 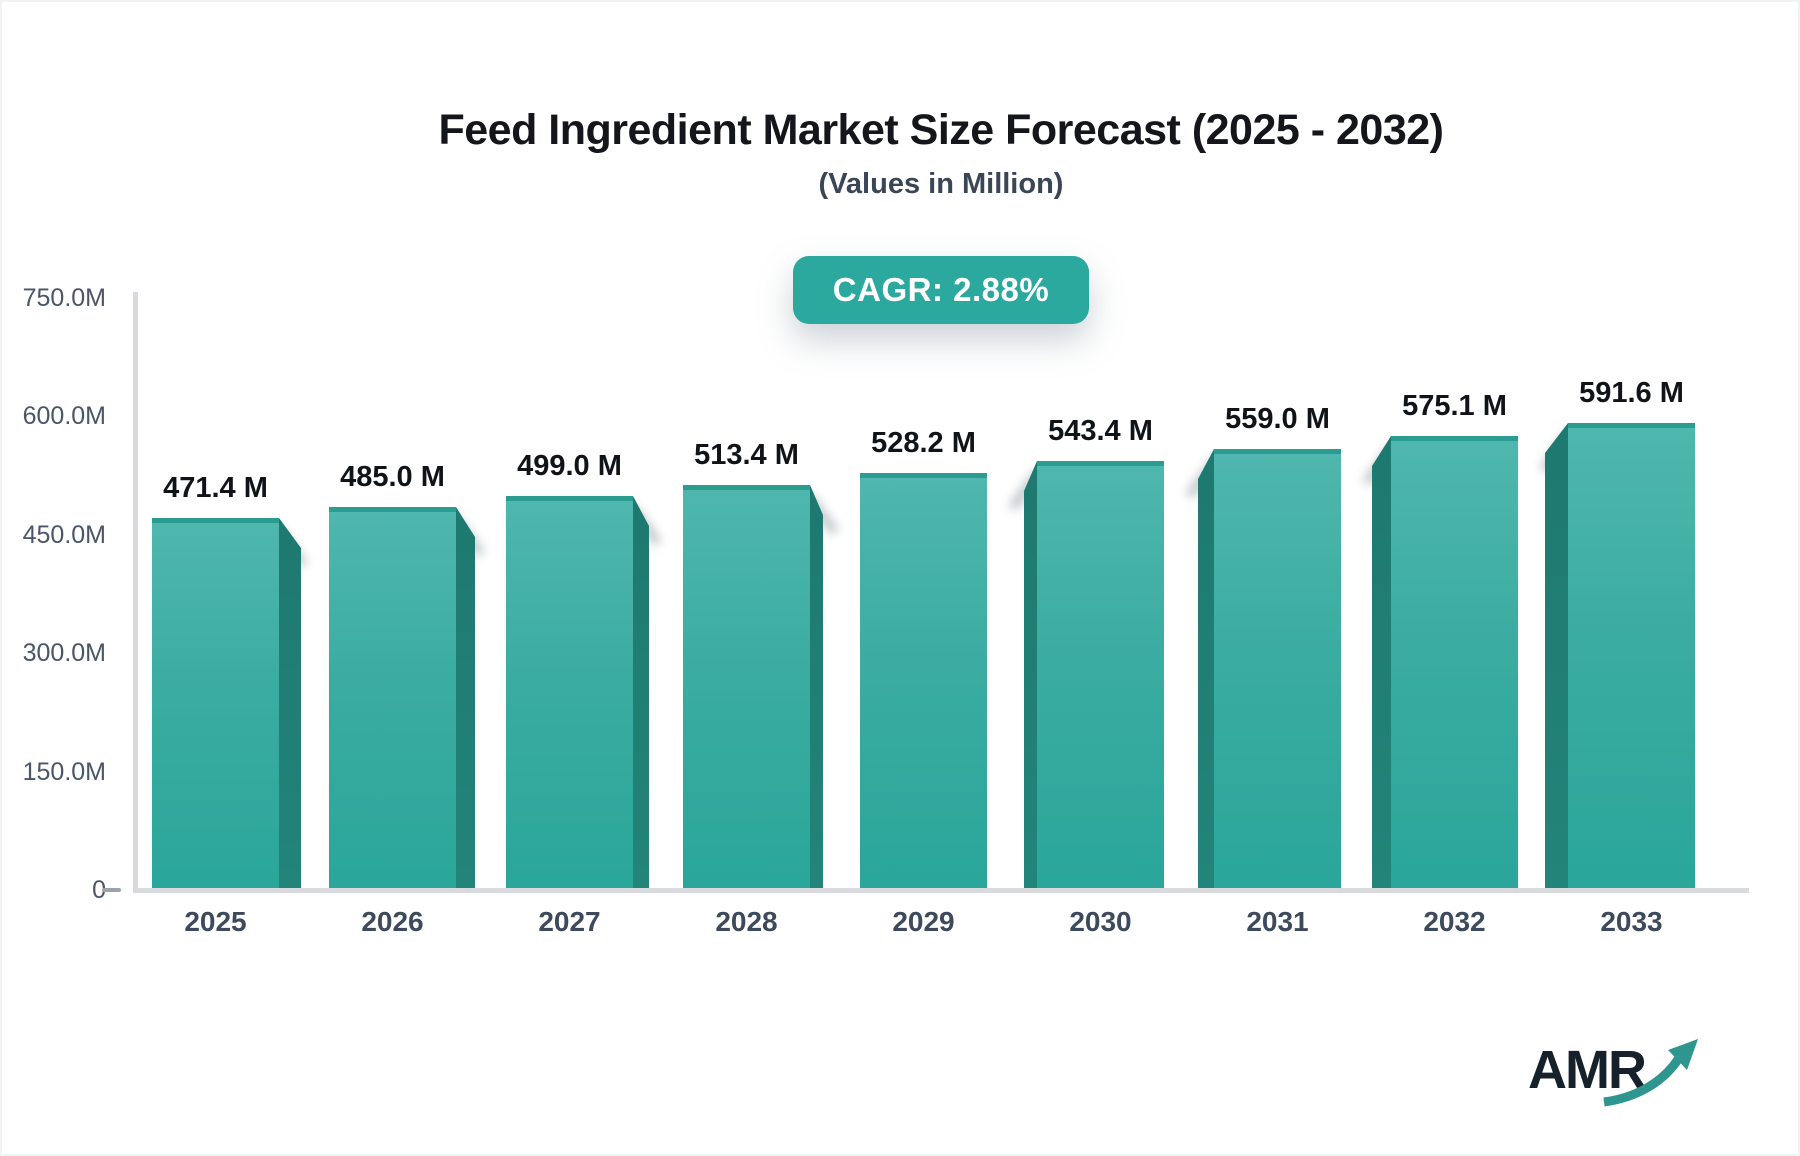 I want to click on x-tick-2027: 2027, so click(x=569, y=921).